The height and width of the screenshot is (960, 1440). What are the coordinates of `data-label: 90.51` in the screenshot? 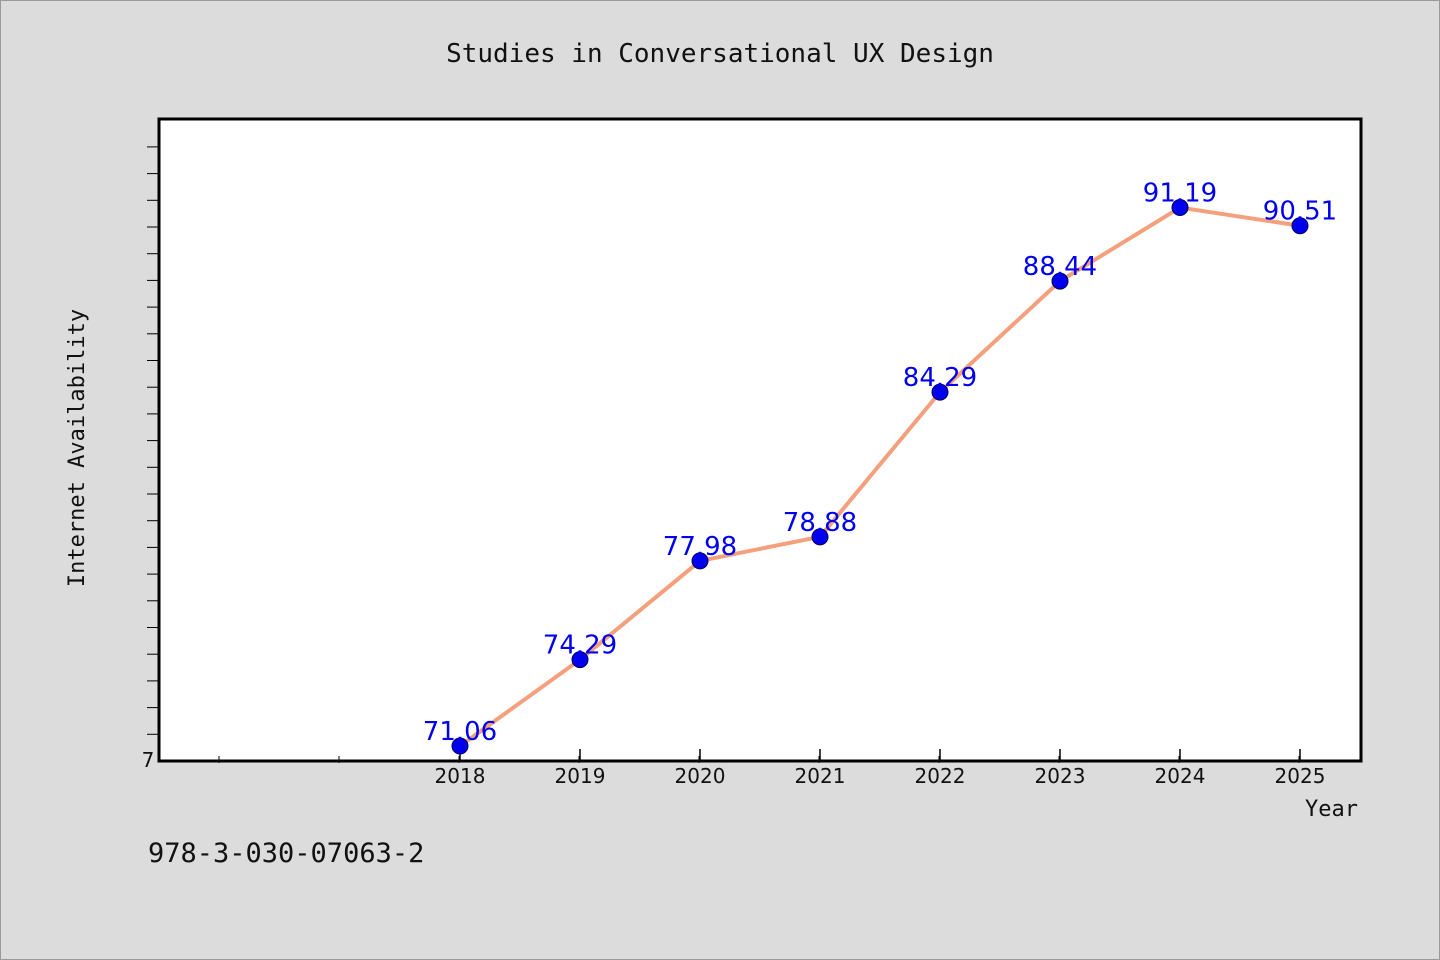 It's located at (1300, 212).